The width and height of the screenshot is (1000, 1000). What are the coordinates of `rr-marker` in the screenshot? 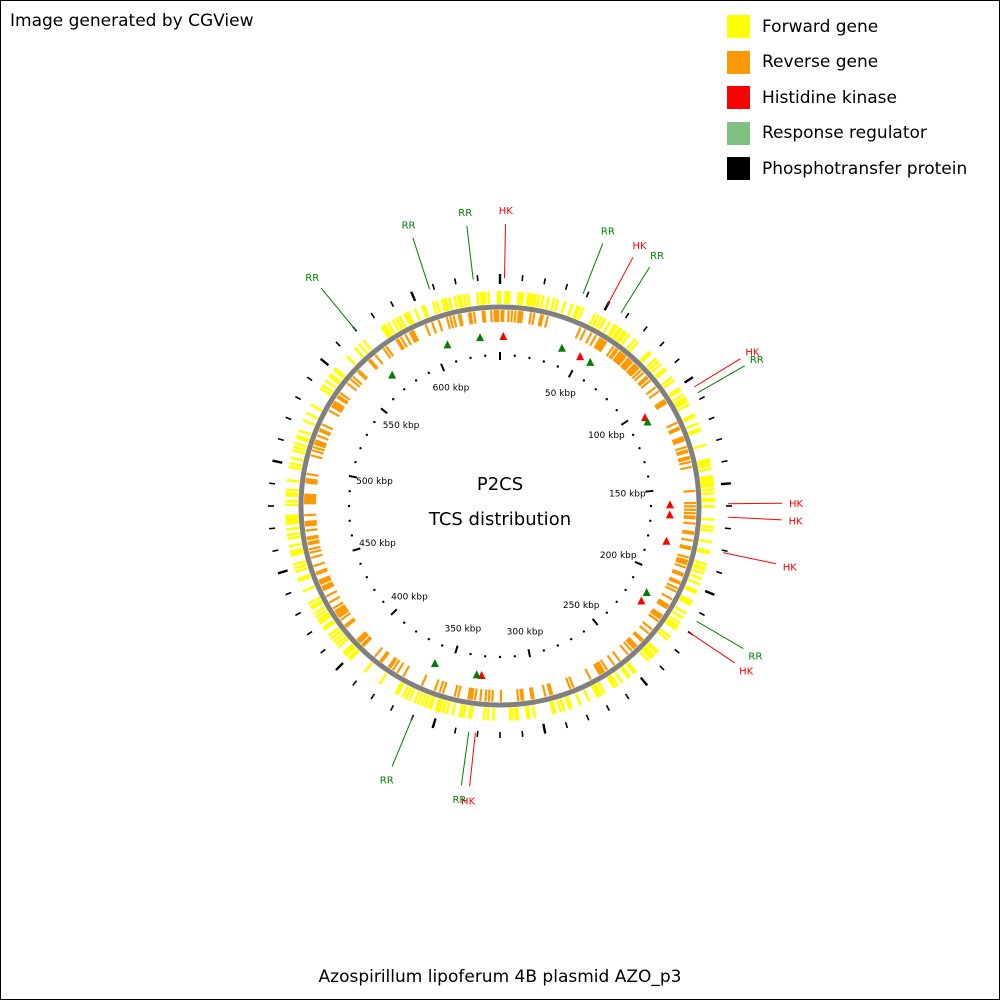 It's located at (561, 347).